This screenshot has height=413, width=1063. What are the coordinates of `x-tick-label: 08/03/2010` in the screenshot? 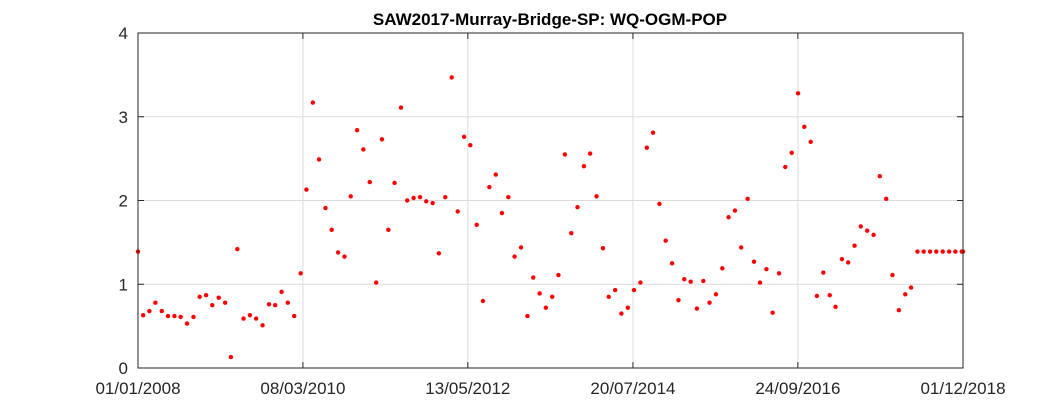 It's located at (302, 388).